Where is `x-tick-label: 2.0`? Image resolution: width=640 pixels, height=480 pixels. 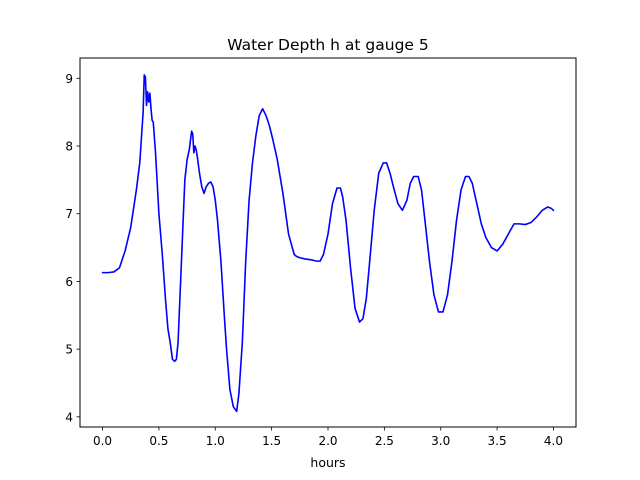 x-tick-label: 2.0 is located at coordinates (327, 441).